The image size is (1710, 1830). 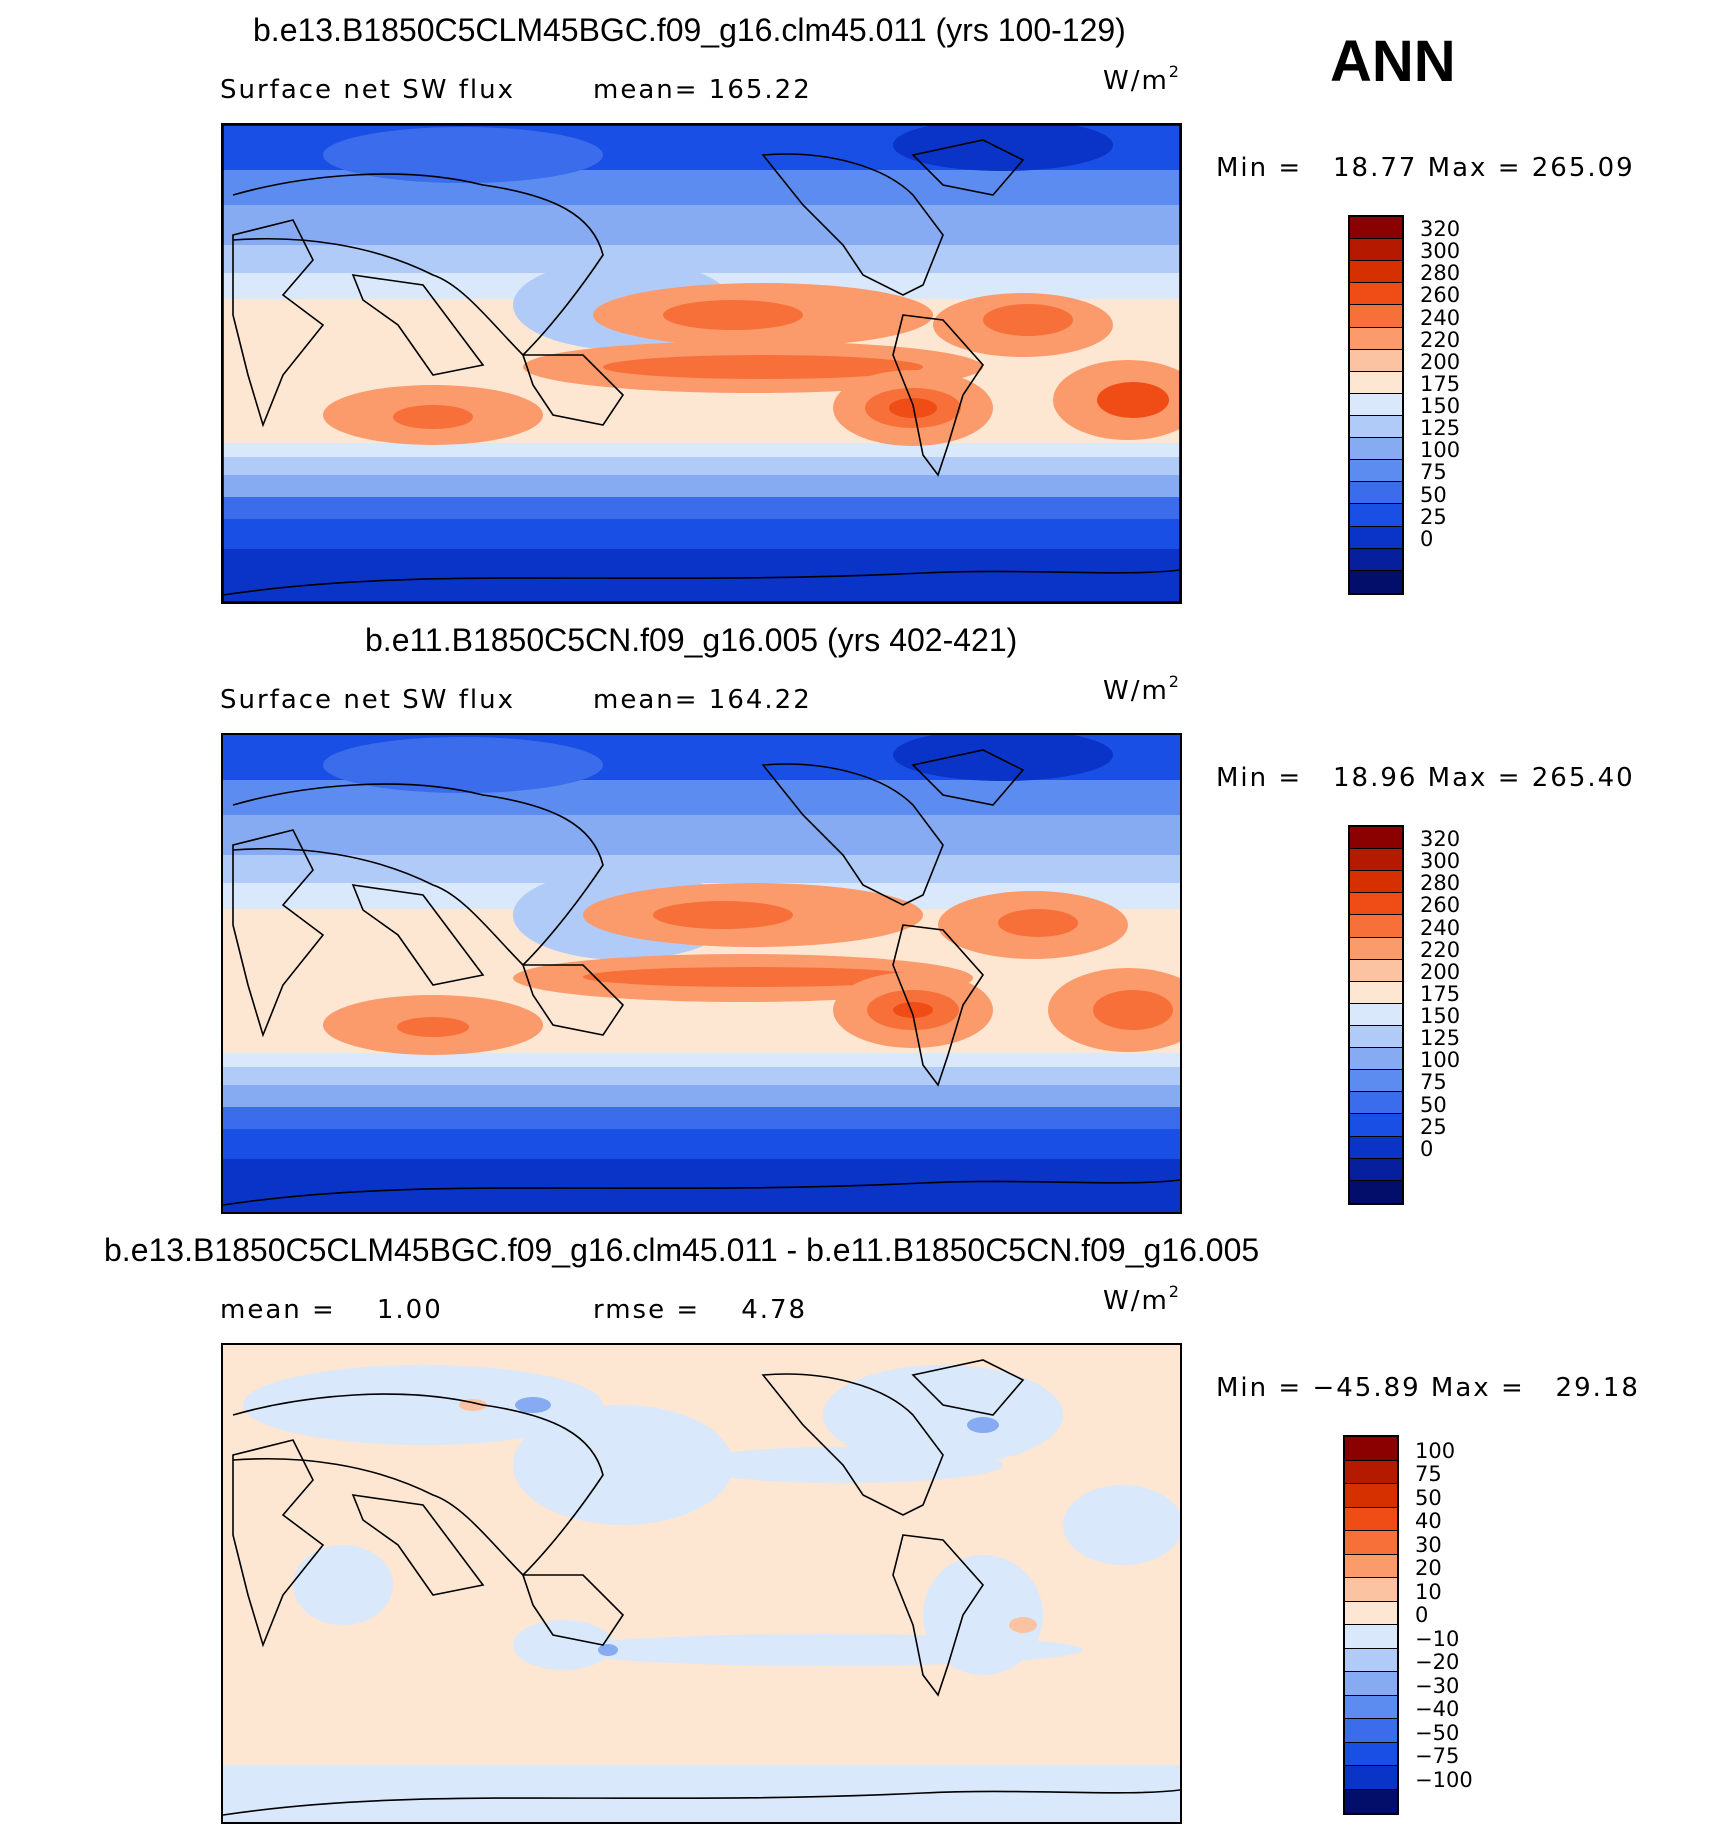 I want to click on panel-3-map, so click(x=701, y=1583).